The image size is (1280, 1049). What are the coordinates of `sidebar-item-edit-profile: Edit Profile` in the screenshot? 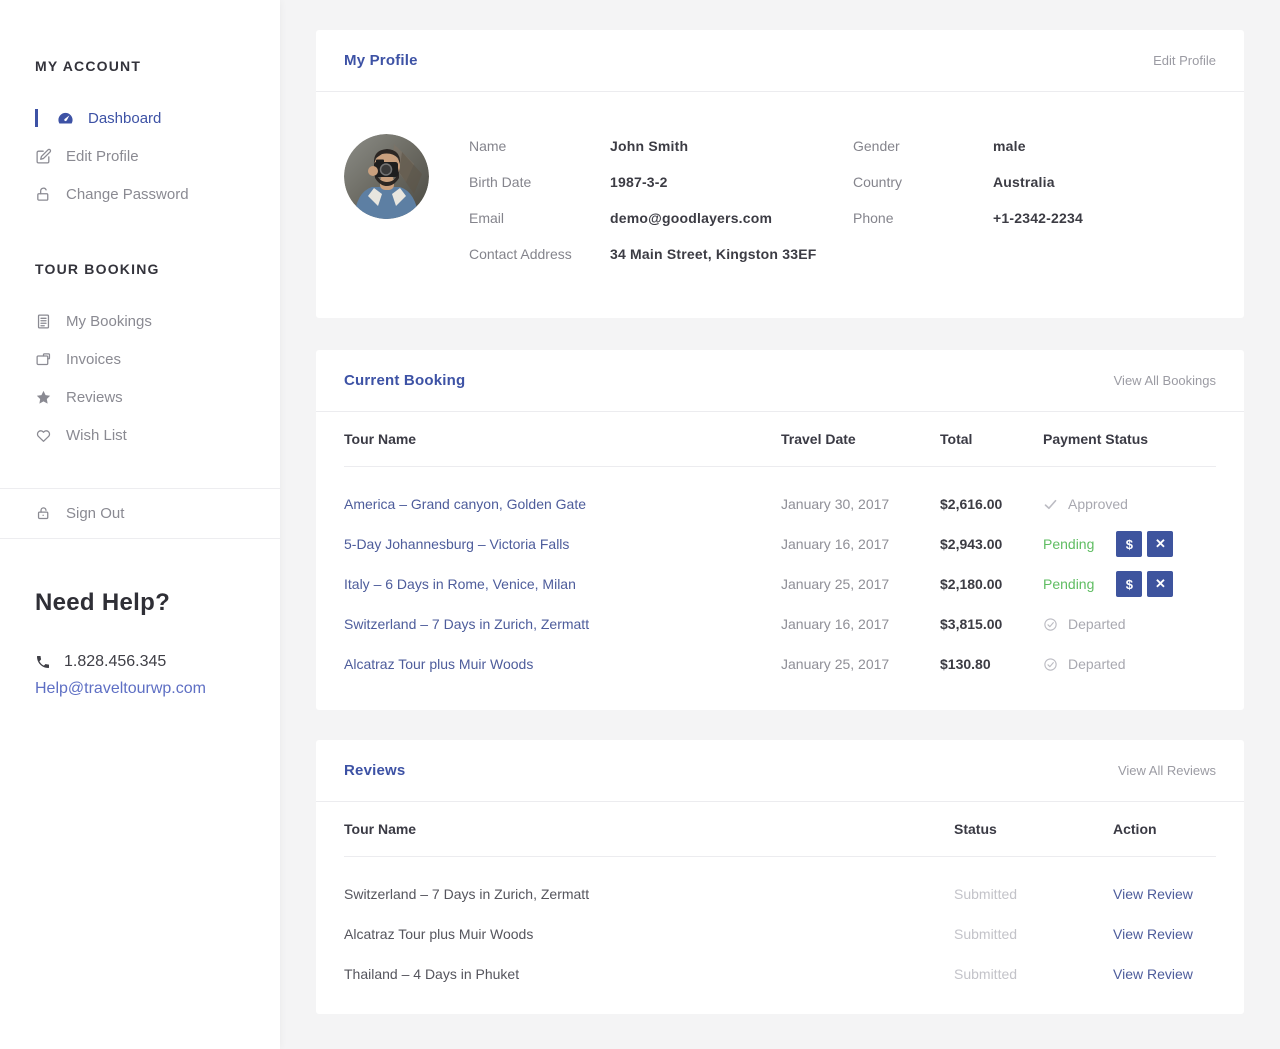 It's located at (140, 156).